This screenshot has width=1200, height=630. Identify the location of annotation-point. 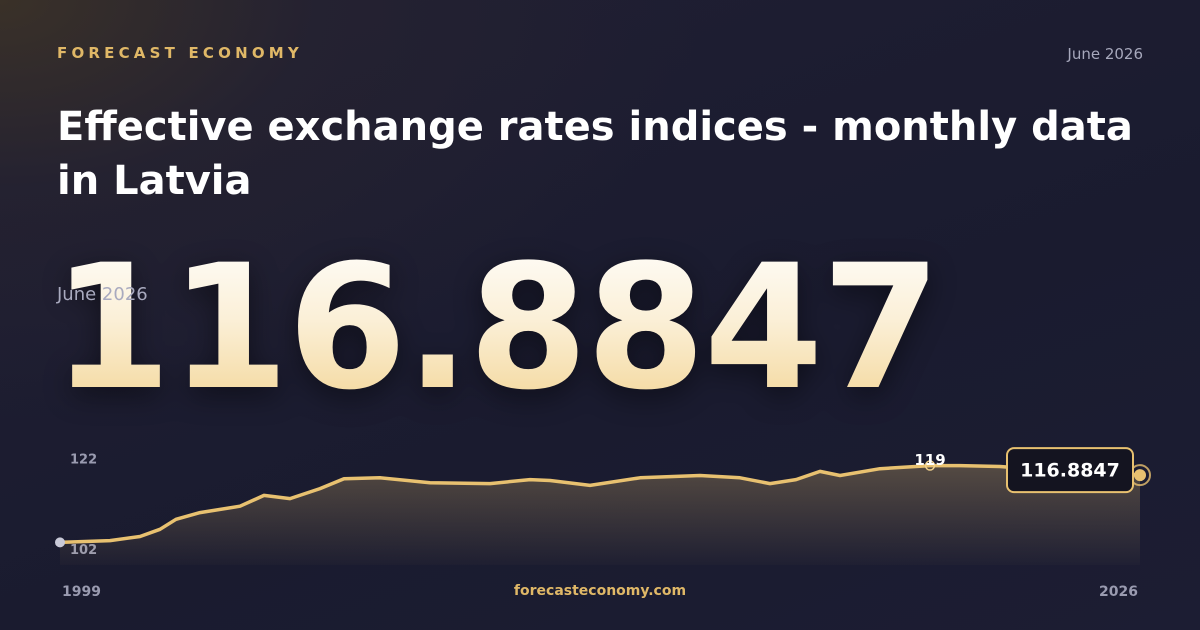
(930, 465).